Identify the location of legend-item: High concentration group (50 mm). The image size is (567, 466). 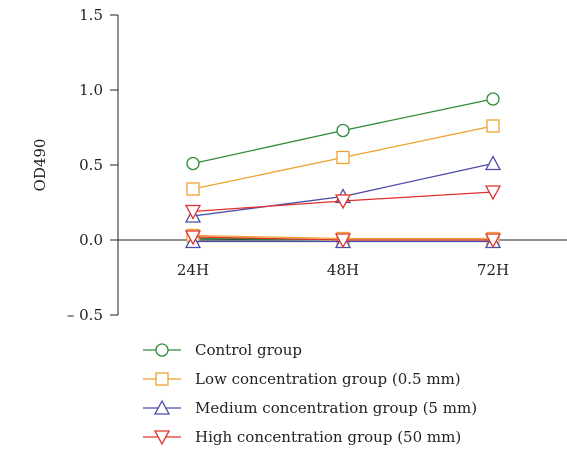
(302, 437).